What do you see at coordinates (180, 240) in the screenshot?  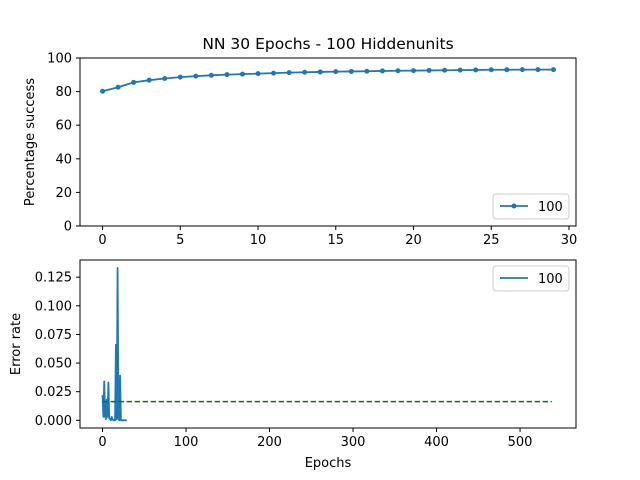 I see `top-x-tick-label: 5` at bounding box center [180, 240].